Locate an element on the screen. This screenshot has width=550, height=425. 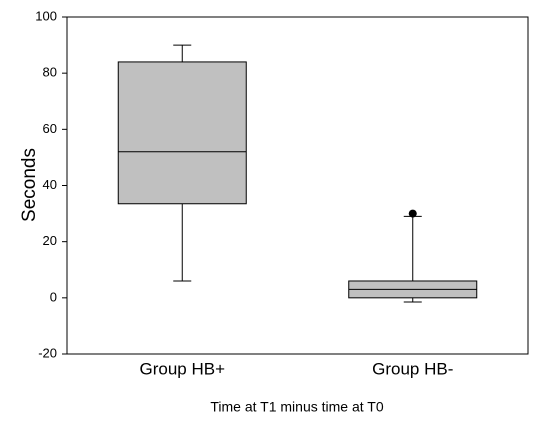
y-axis-label: Seconds is located at coordinates (29, 185).